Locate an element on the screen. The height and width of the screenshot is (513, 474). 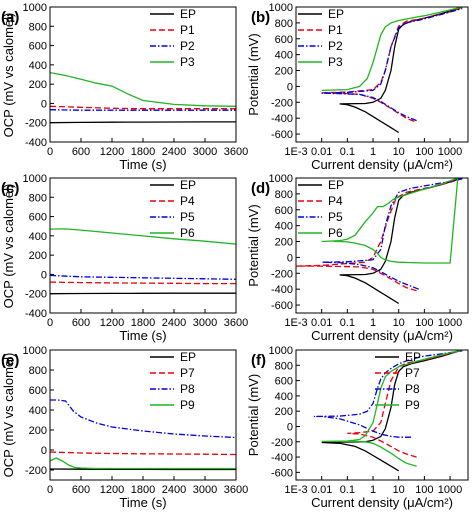
series-line-P1 is located at coordinates (392, 65).